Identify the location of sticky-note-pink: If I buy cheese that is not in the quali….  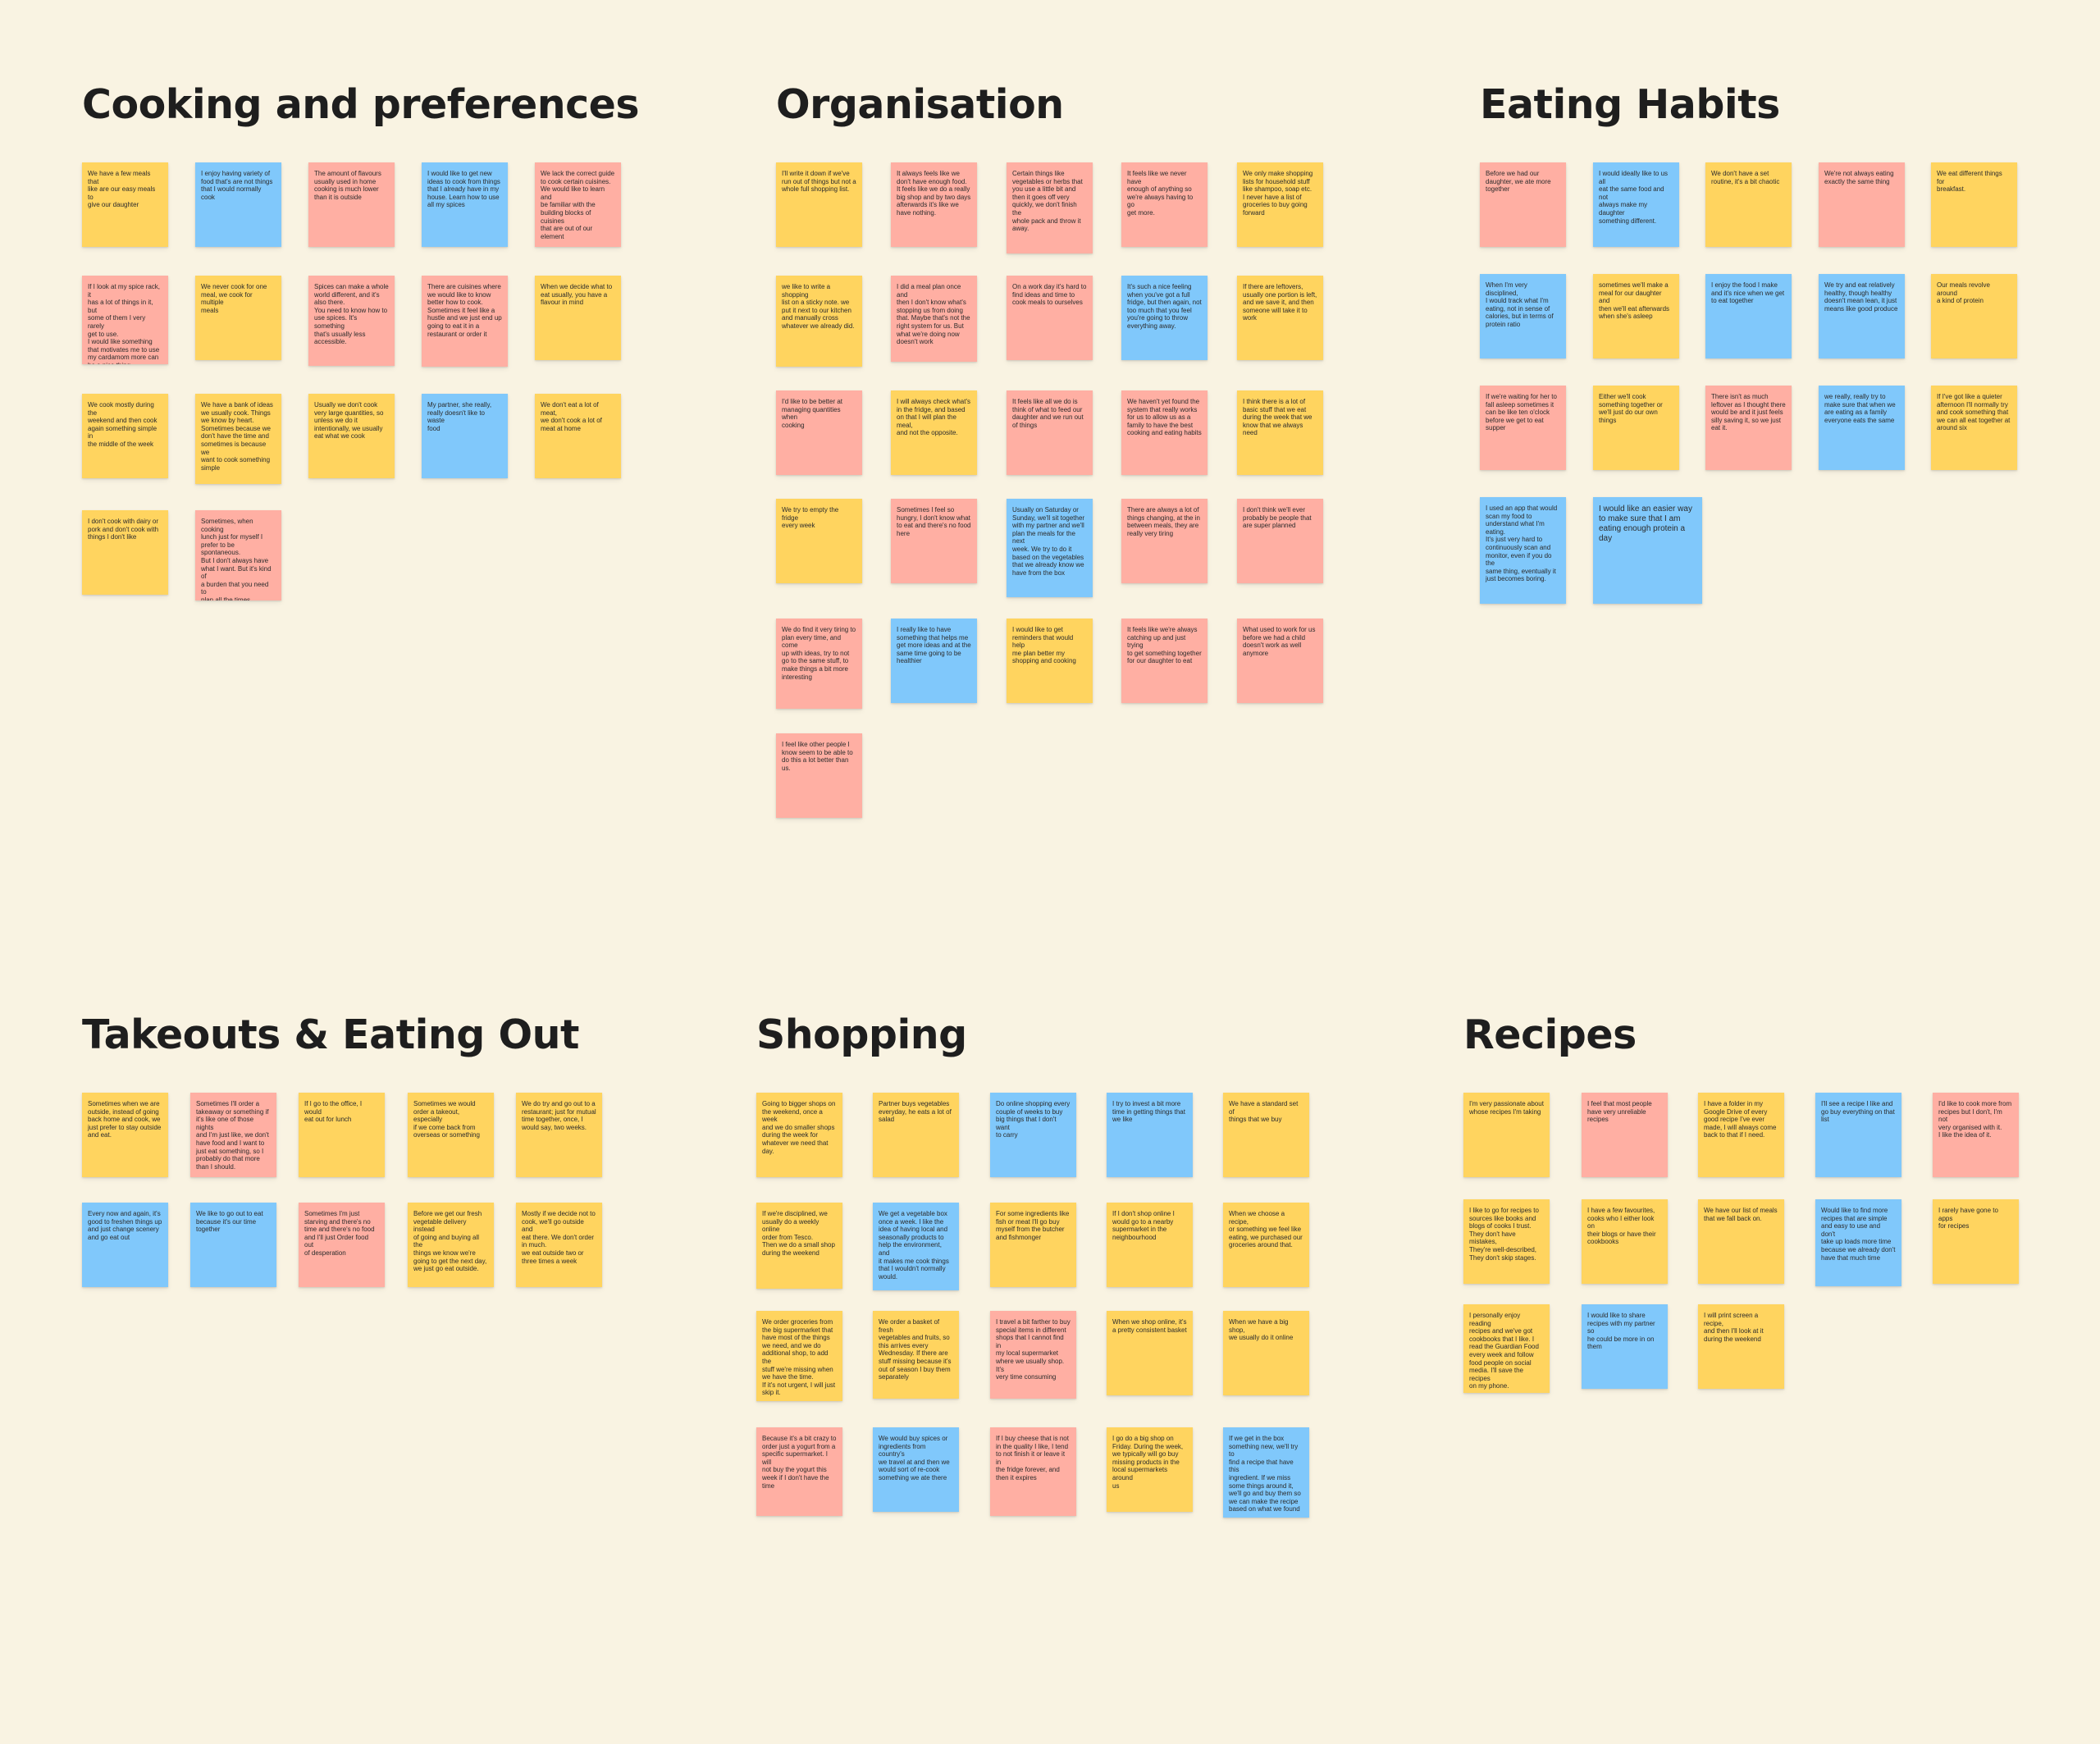
(1033, 1471).